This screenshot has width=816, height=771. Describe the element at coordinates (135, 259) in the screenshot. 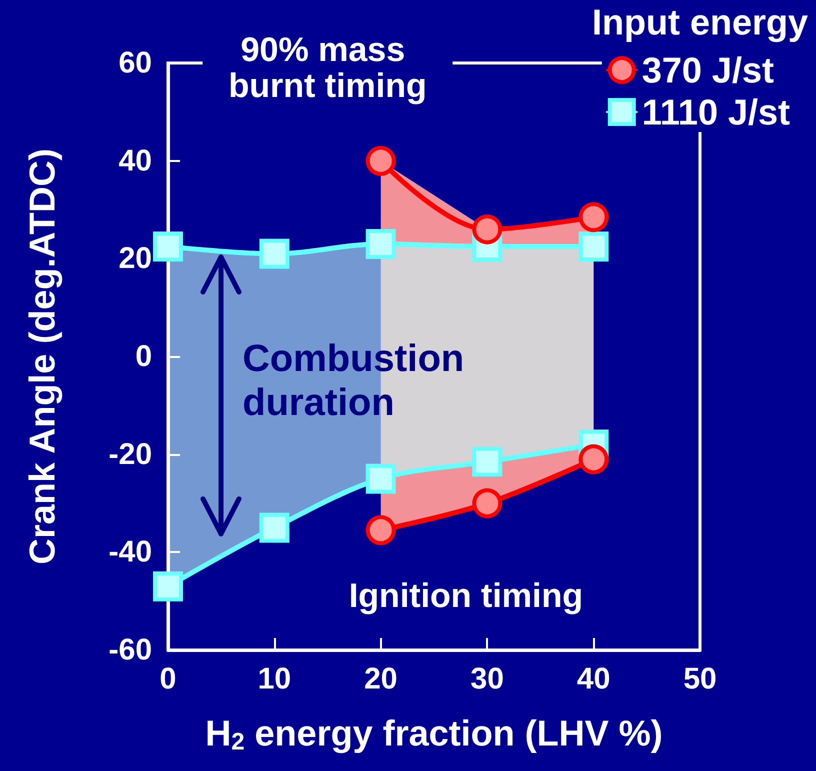

I see `y-tick-label: 20` at that location.